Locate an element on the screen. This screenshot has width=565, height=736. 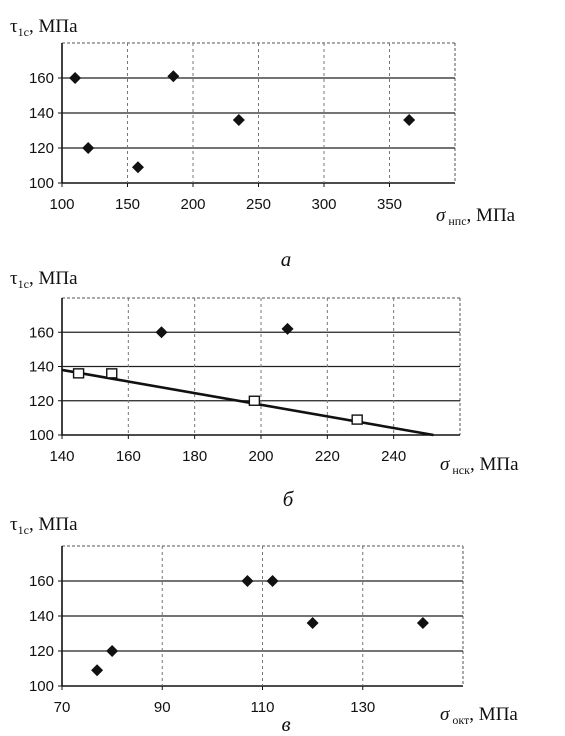
trendline is located at coordinates (247, 402).